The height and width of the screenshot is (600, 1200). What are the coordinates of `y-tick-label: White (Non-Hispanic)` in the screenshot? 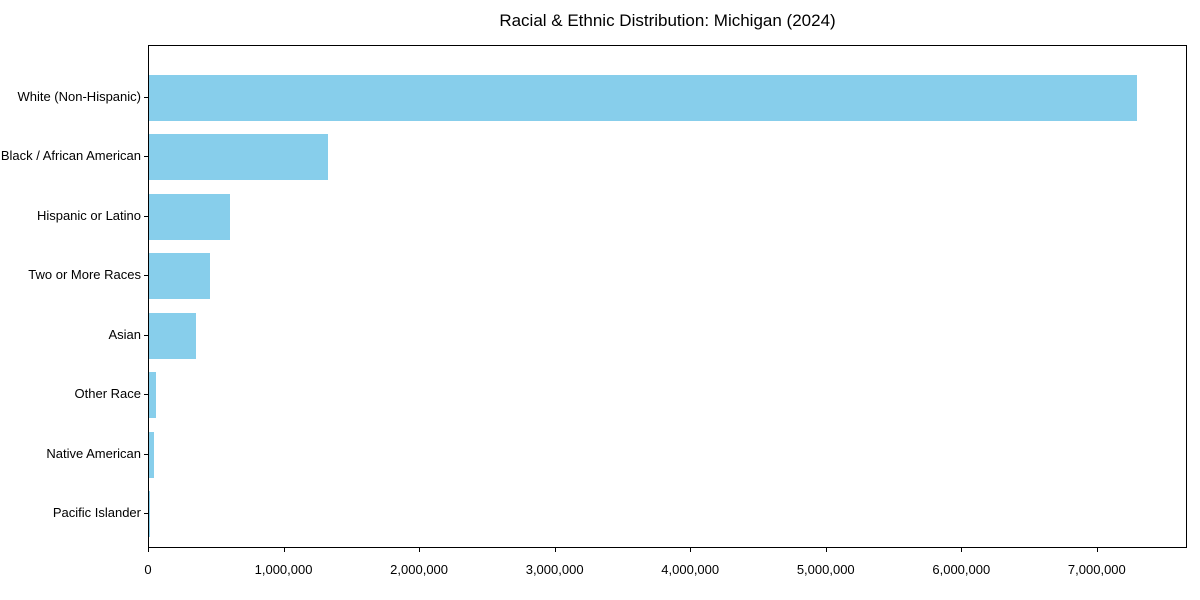 It's located at (79, 96).